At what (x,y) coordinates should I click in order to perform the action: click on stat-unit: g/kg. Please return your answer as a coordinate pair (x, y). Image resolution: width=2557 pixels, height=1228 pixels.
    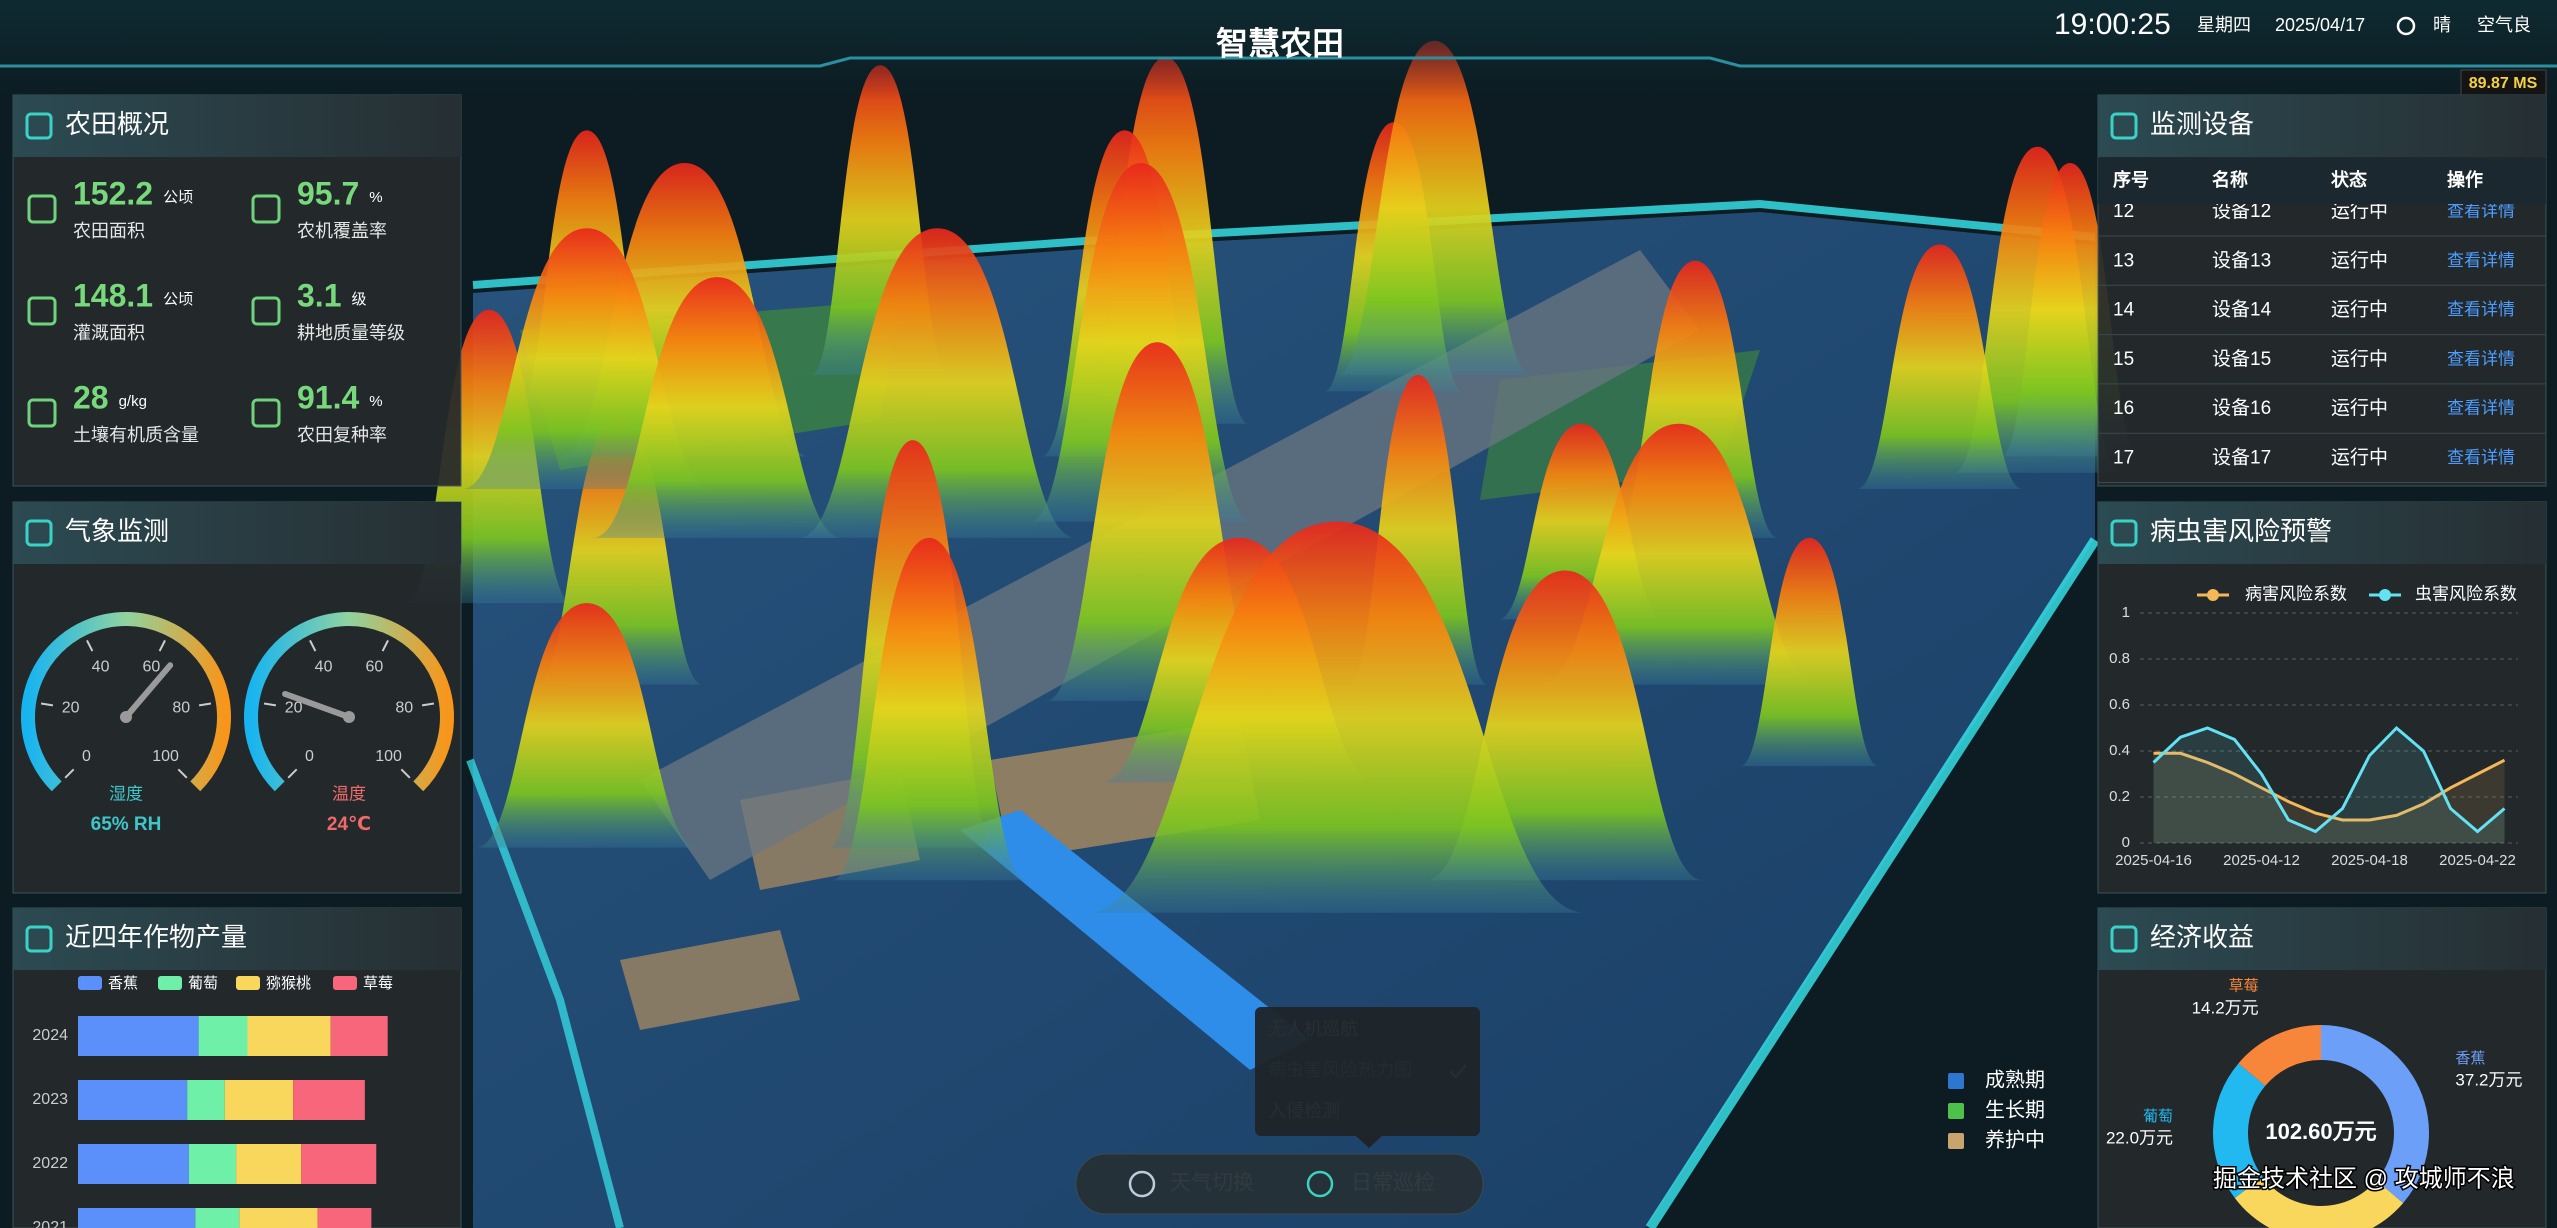
    Looking at the image, I should click on (133, 401).